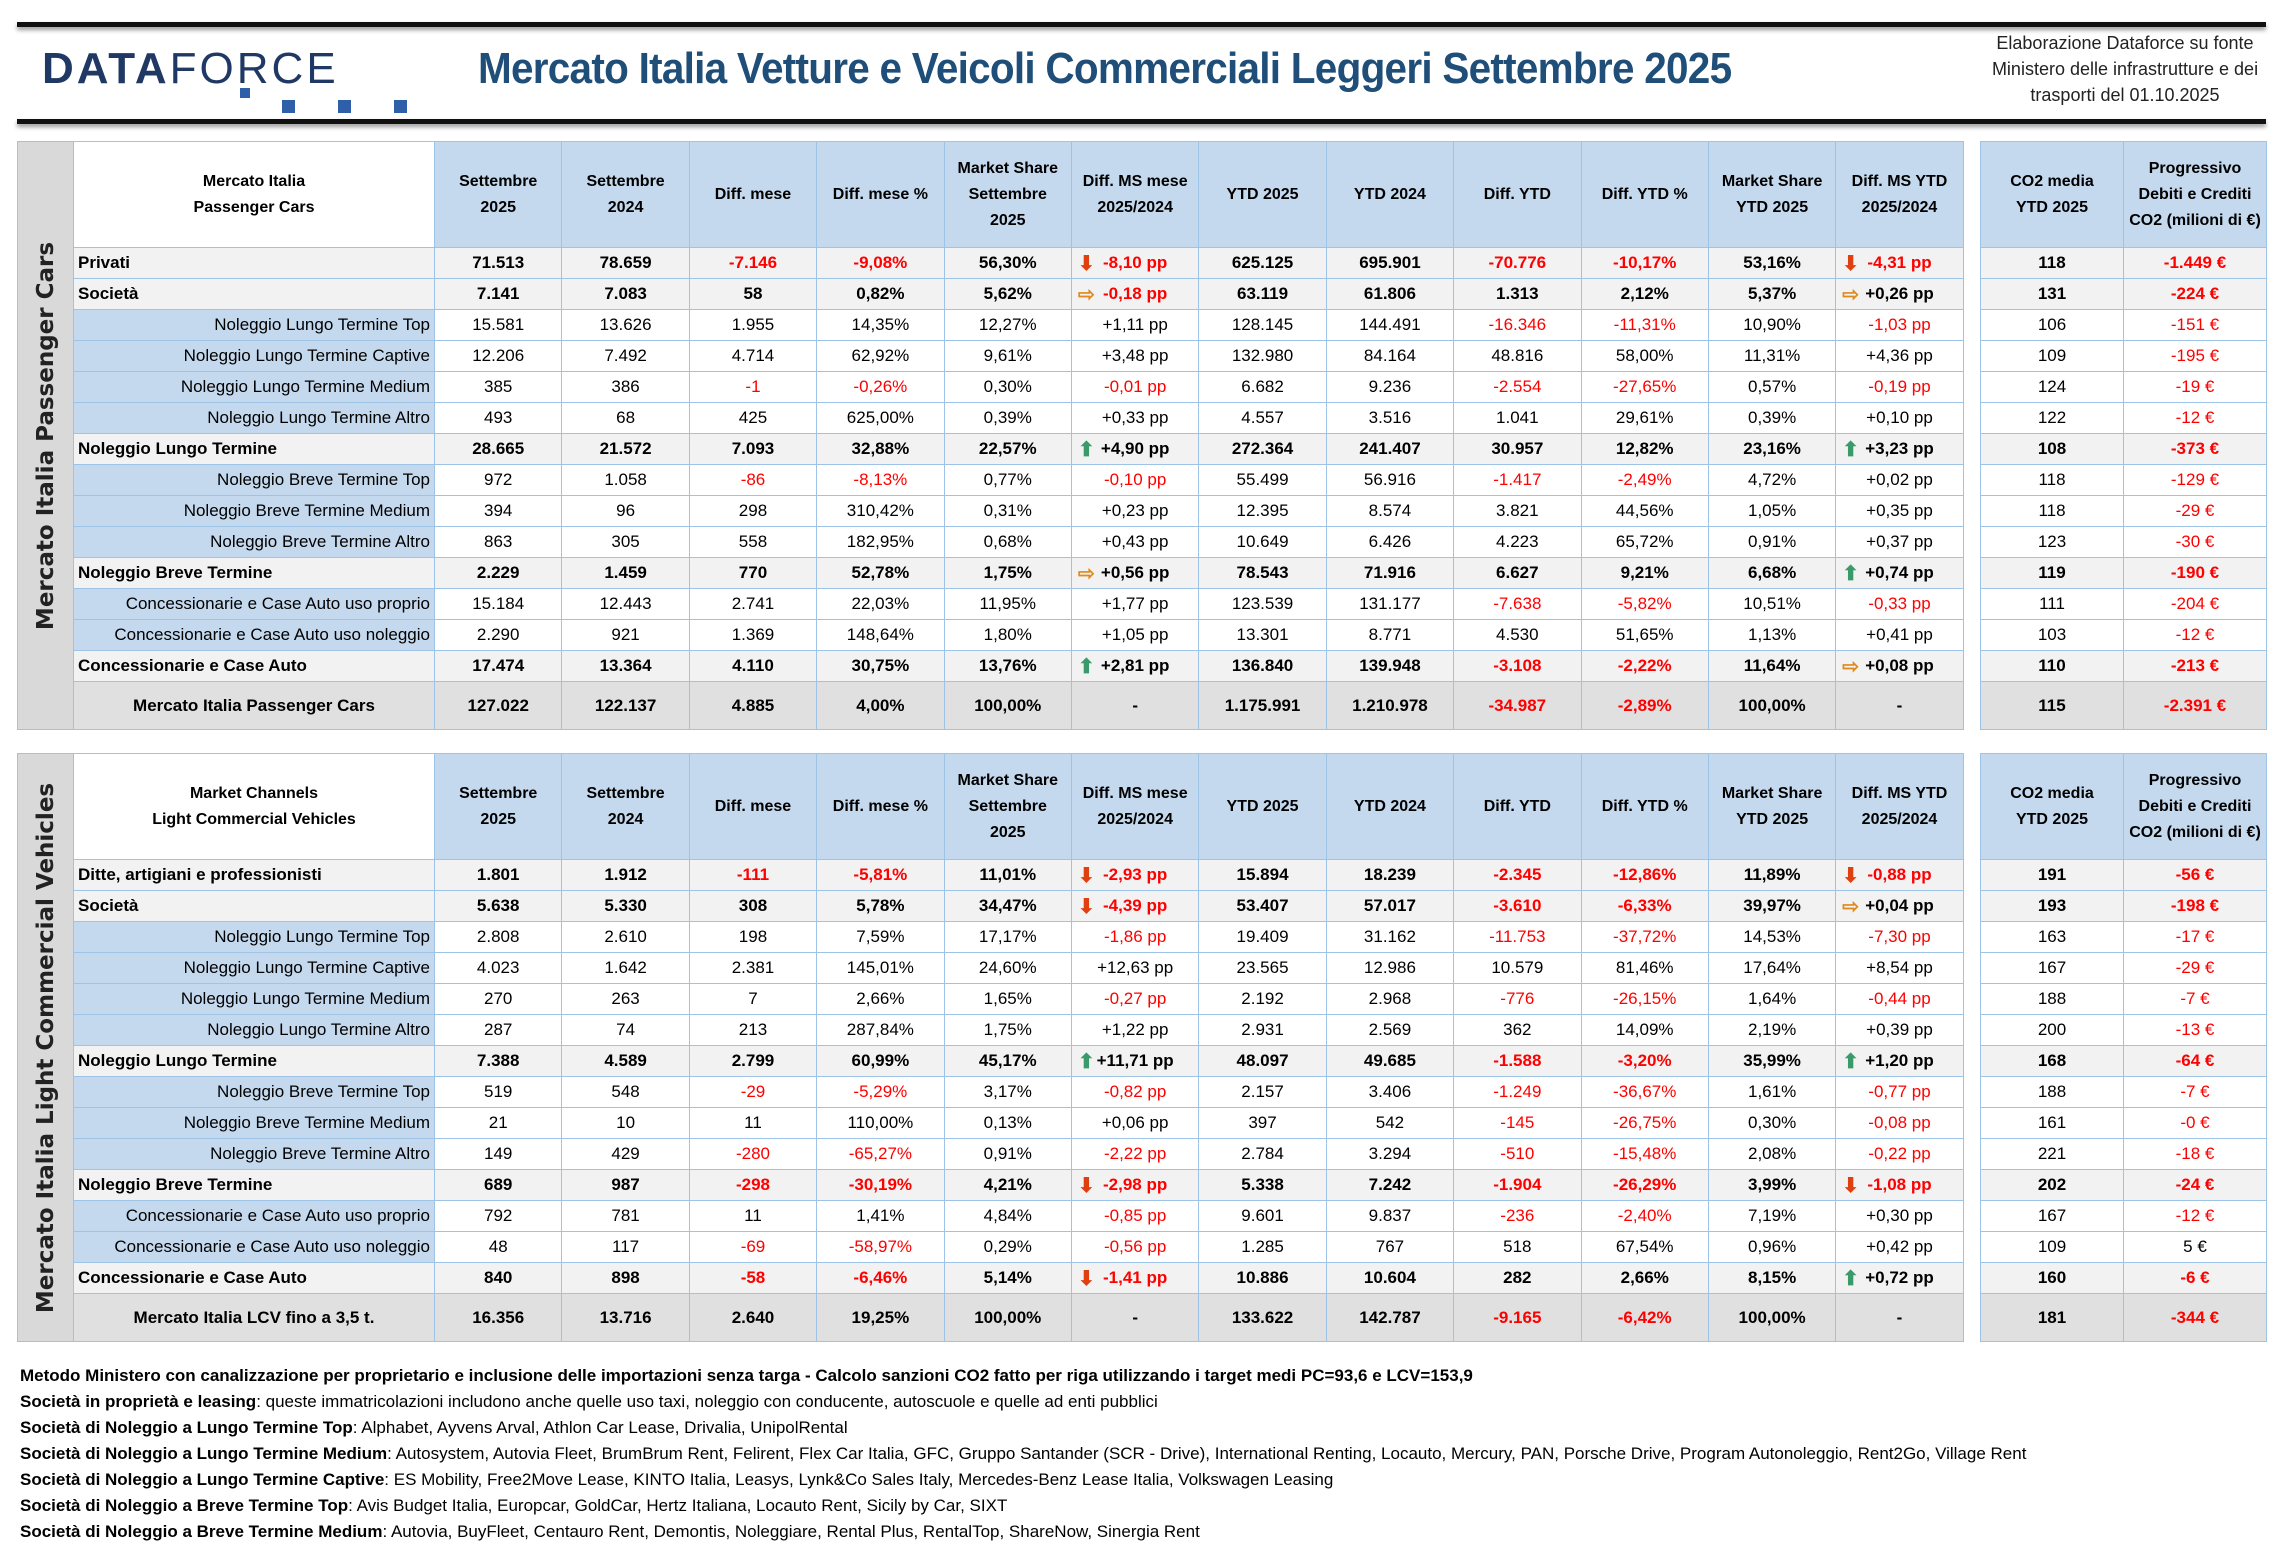 This screenshot has width=2276, height=1545. I want to click on cell: 7.492, so click(625, 356).